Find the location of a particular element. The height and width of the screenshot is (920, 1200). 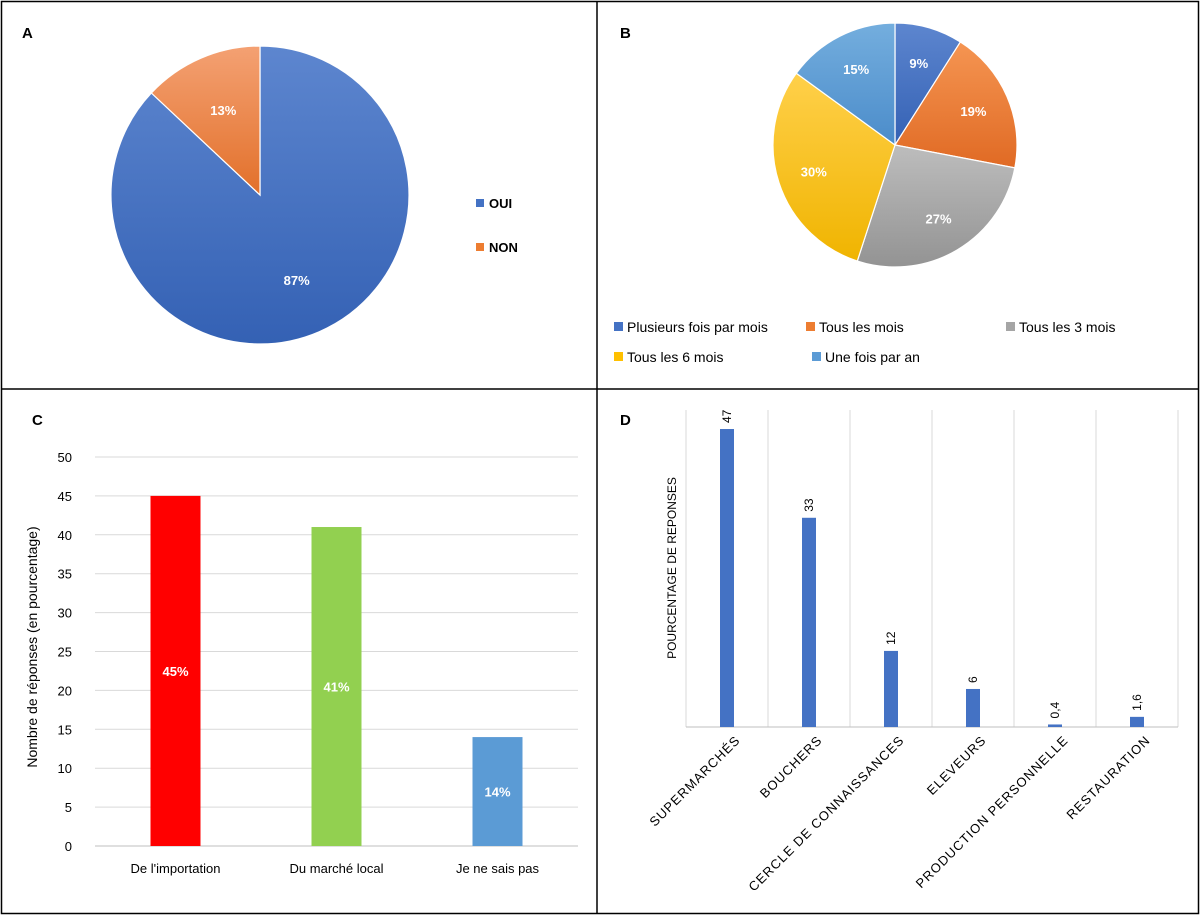

panel-c-bar-label-0: 45% is located at coordinates (175, 671).